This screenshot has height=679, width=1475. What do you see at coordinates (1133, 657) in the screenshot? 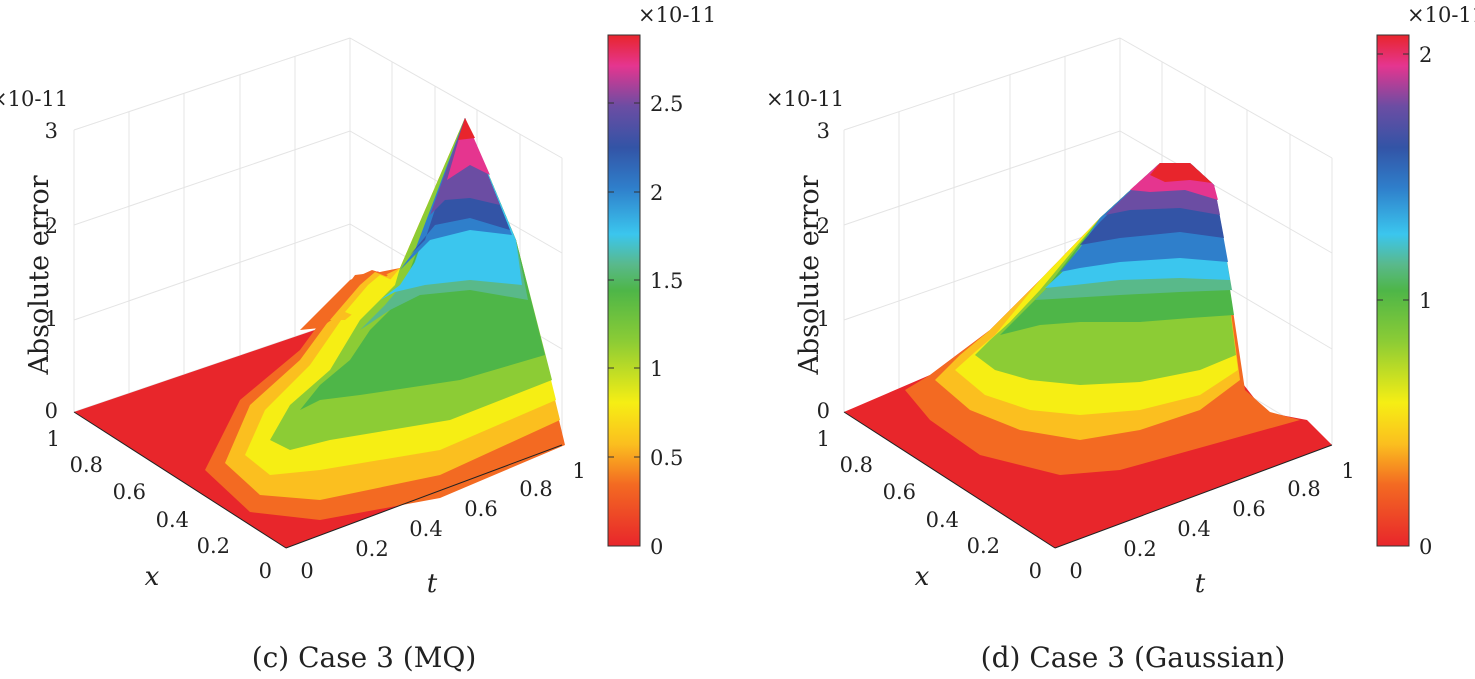
I see `panel-caption: (d) Case 3 (Gaussian)` at bounding box center [1133, 657].